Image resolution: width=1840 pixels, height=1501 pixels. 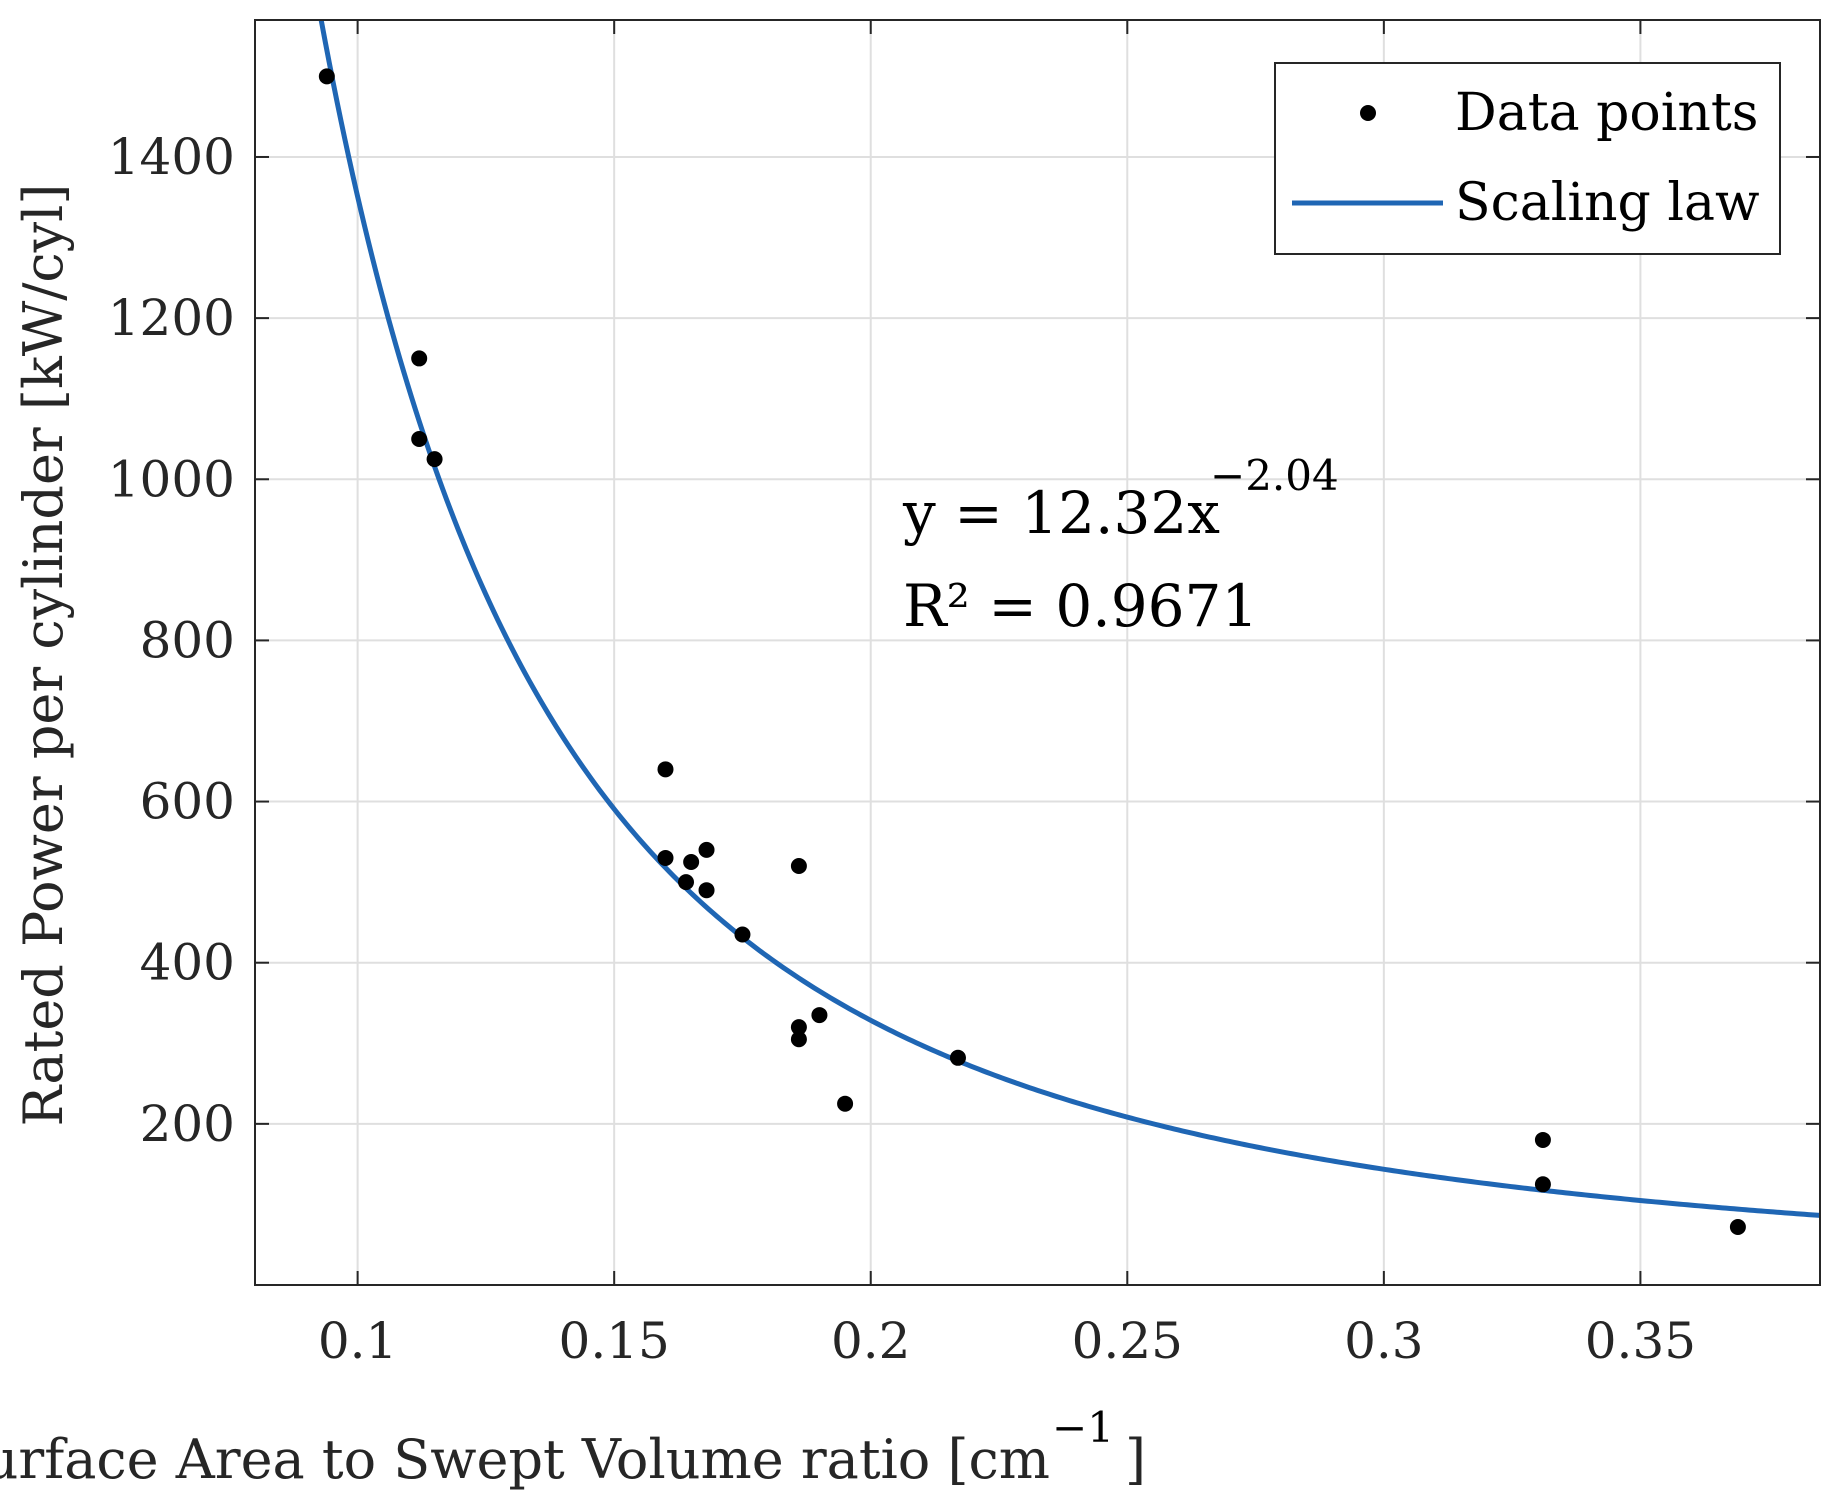 What do you see at coordinates (1606, 113) in the screenshot?
I see `legend-label-data-points: Data points` at bounding box center [1606, 113].